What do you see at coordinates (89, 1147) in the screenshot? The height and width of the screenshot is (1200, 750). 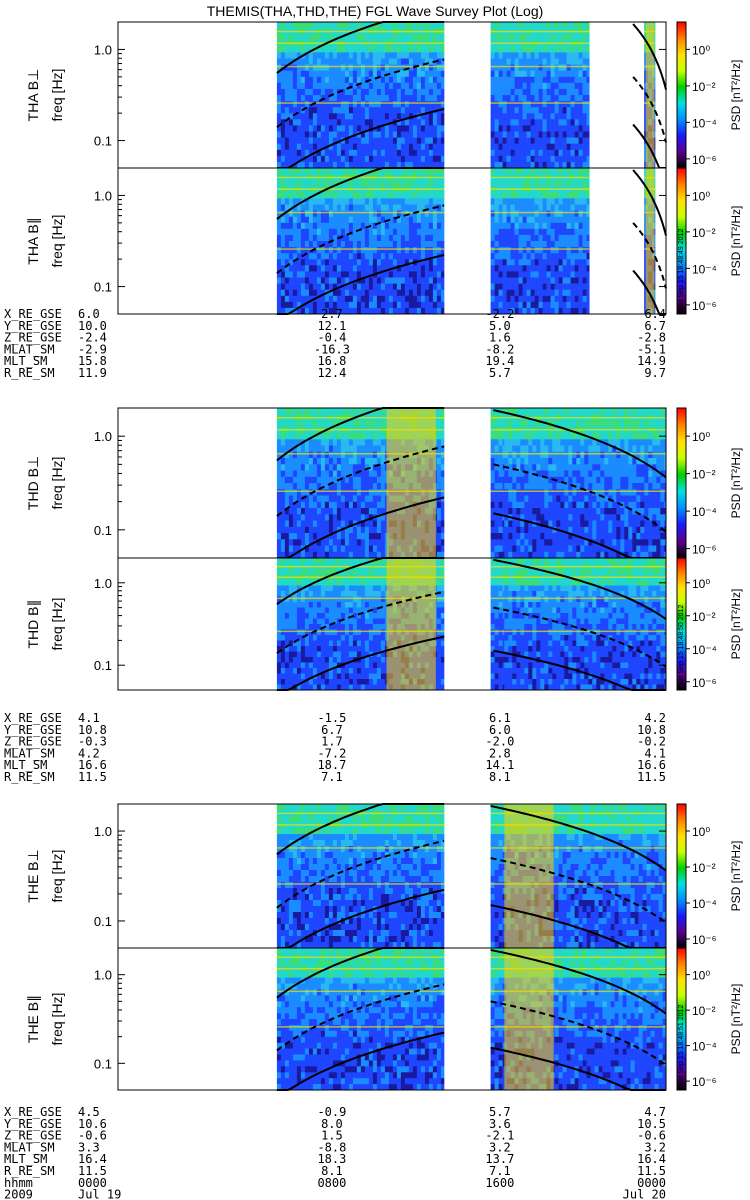 I see `ephemeris-value: 3.3` at bounding box center [89, 1147].